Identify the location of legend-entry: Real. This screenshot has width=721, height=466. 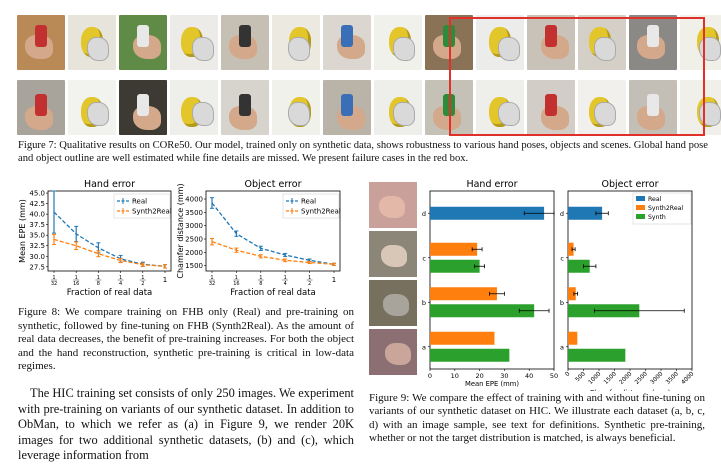
(139, 202).